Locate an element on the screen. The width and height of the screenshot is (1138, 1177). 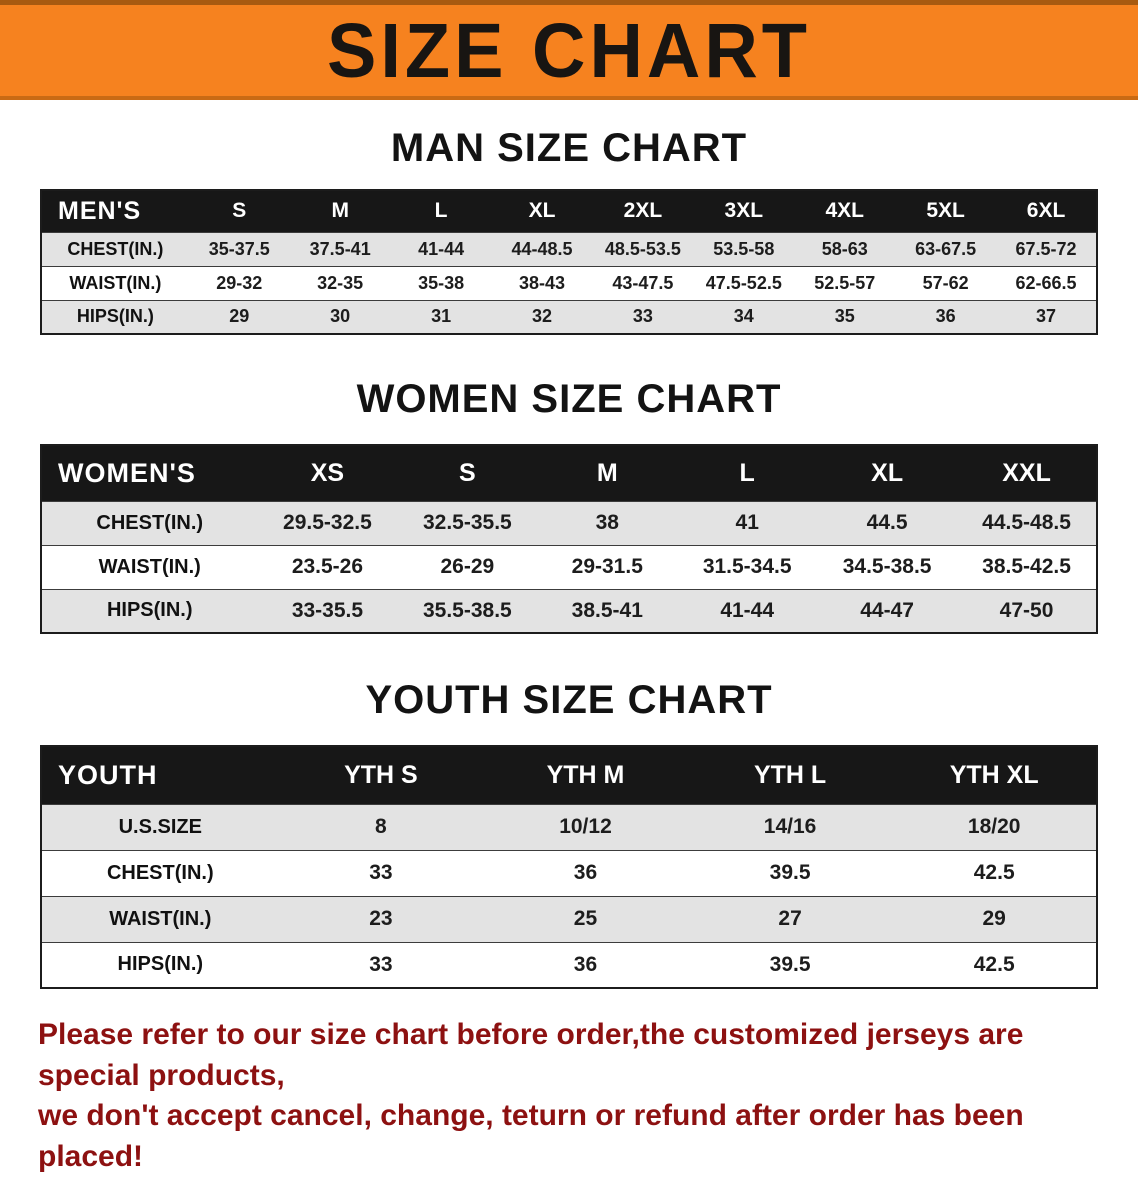
size-value: 29.5-32.5 is located at coordinates (327, 522).